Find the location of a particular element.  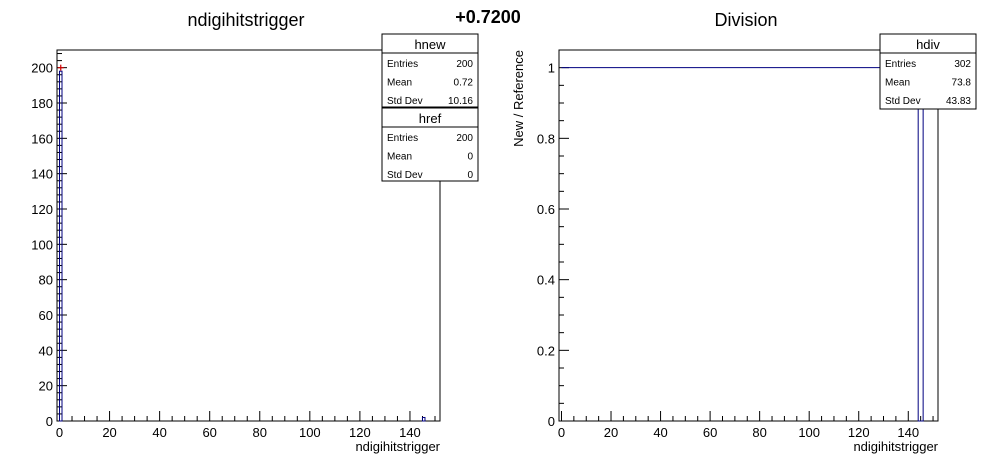

y-tick-label: 120 is located at coordinates (42, 209).